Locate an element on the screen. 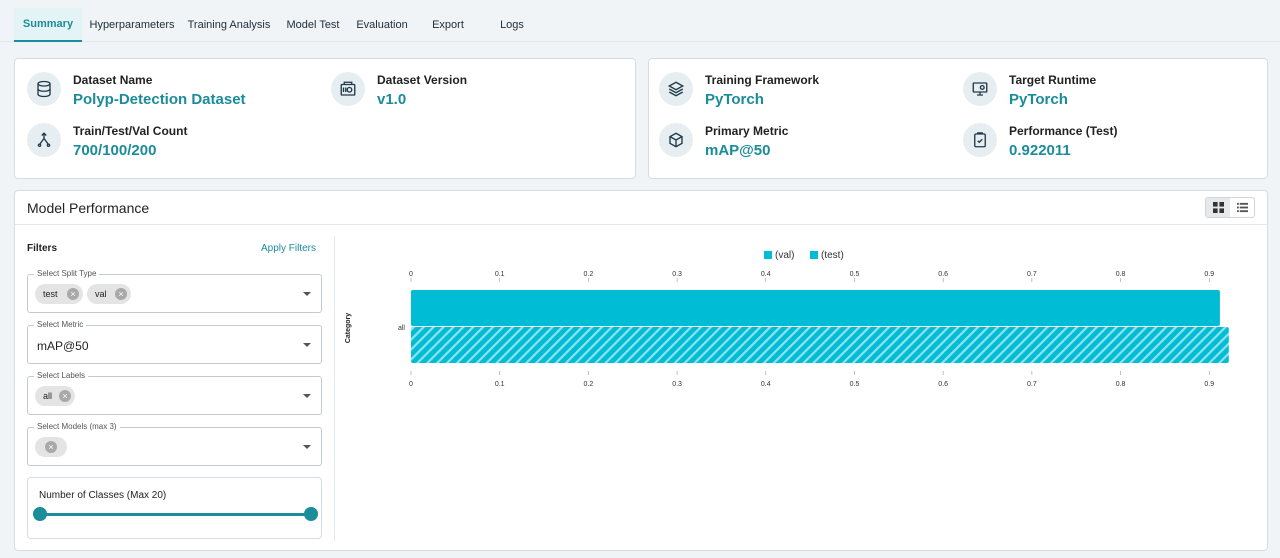  dataset-name-value: Polyp-Detection Dataset is located at coordinates (159, 99).